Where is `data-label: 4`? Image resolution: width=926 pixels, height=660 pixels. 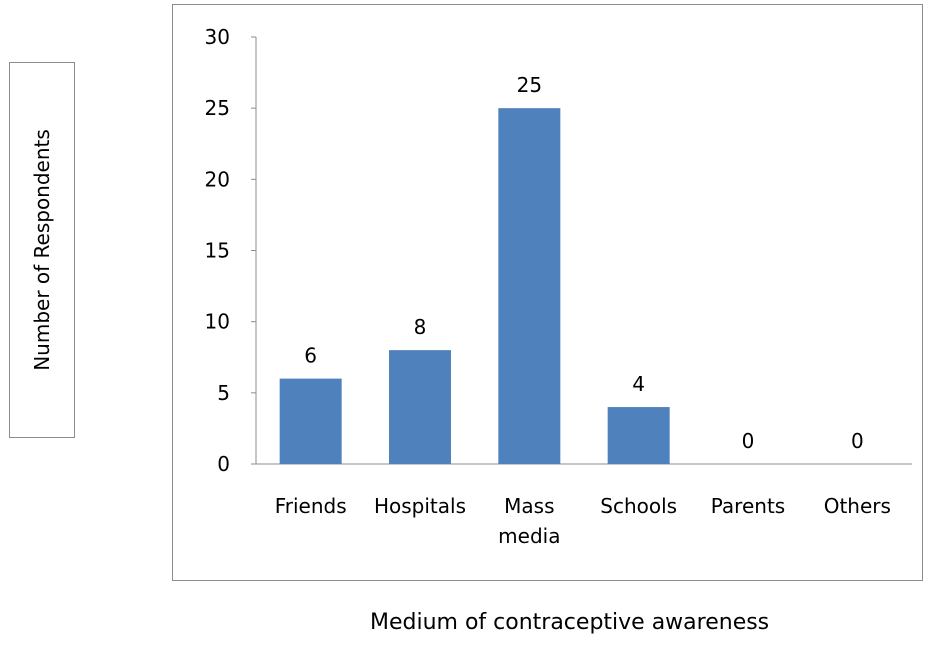
data-label: 4 is located at coordinates (638, 384).